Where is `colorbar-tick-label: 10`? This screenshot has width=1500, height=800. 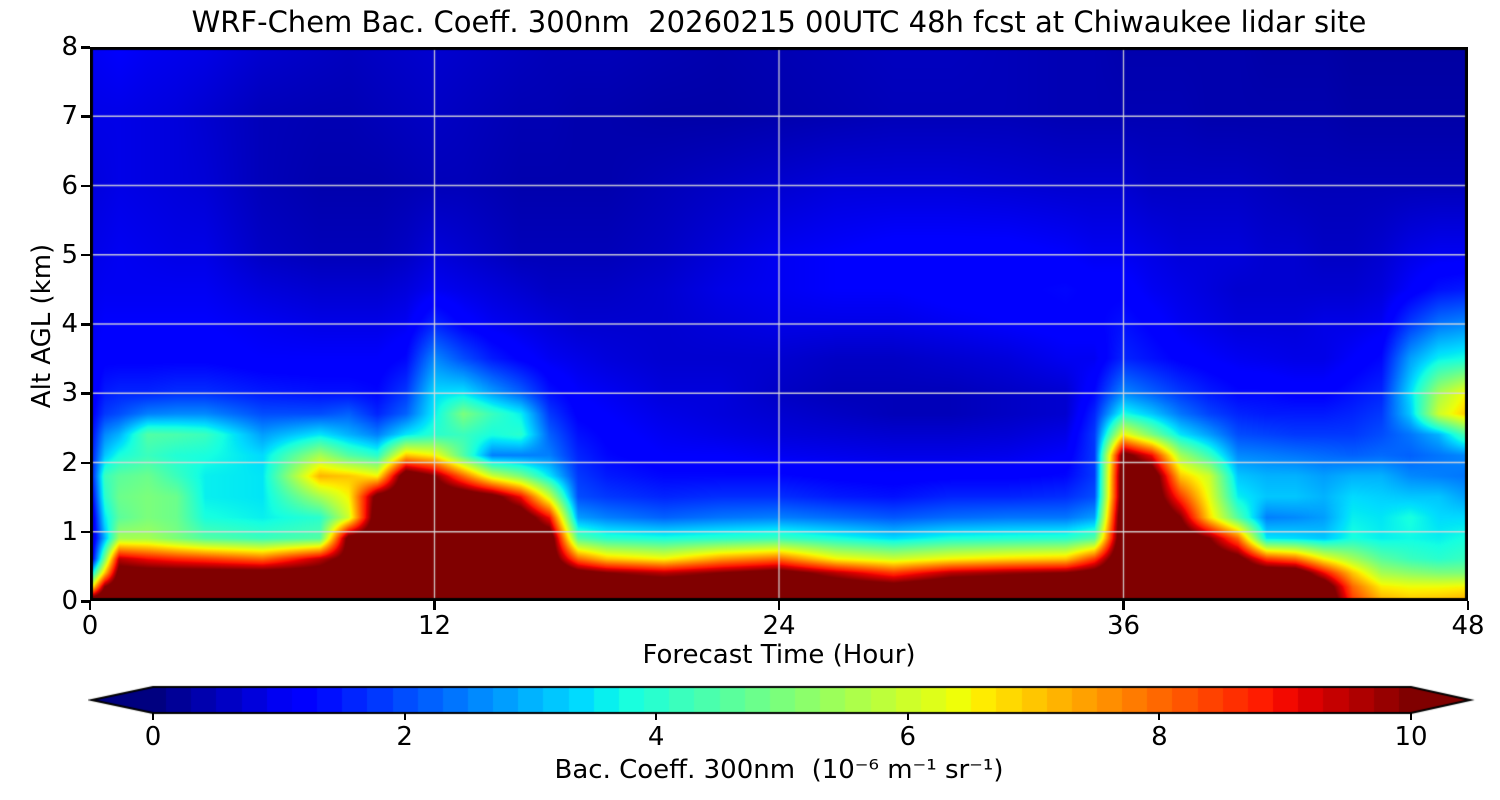
colorbar-tick-label: 10 is located at coordinates (1411, 737).